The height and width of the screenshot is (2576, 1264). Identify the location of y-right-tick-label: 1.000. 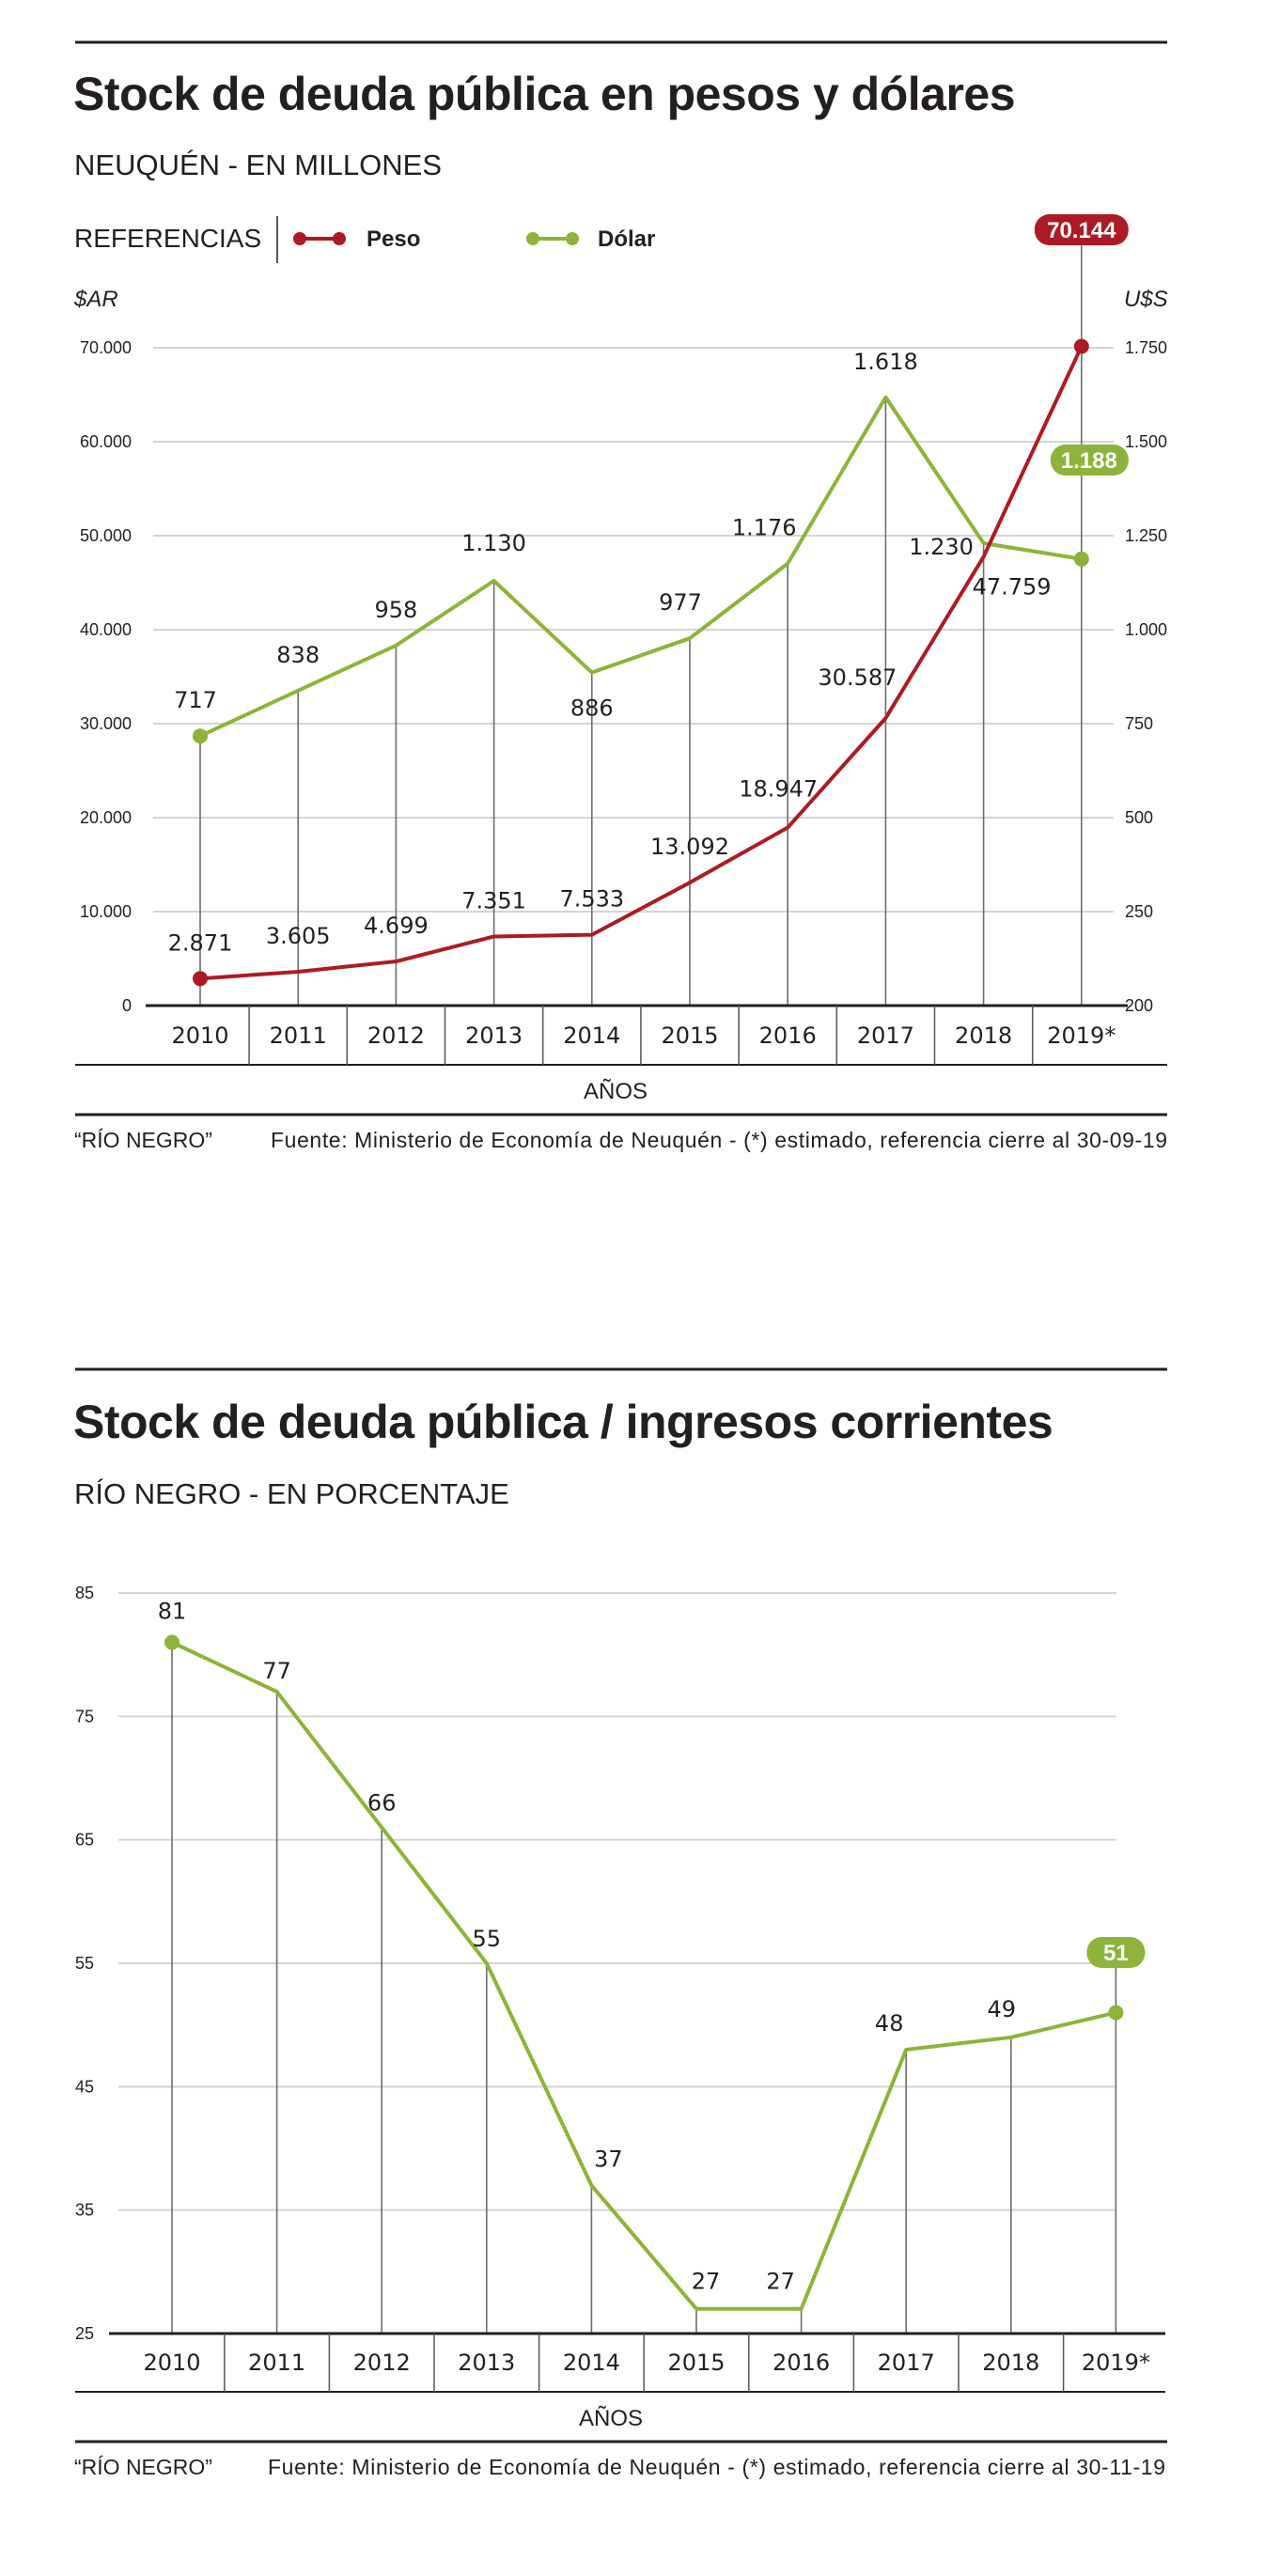
(1146, 629).